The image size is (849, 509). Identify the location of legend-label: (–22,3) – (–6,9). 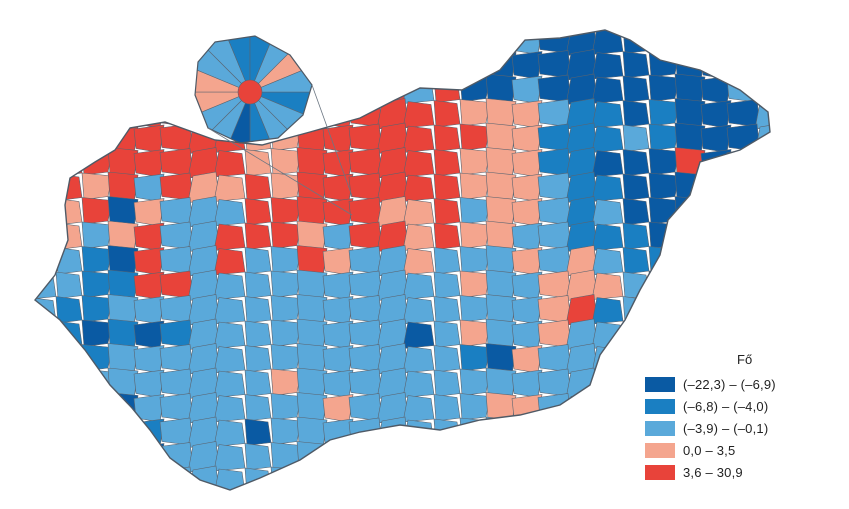
(729, 384).